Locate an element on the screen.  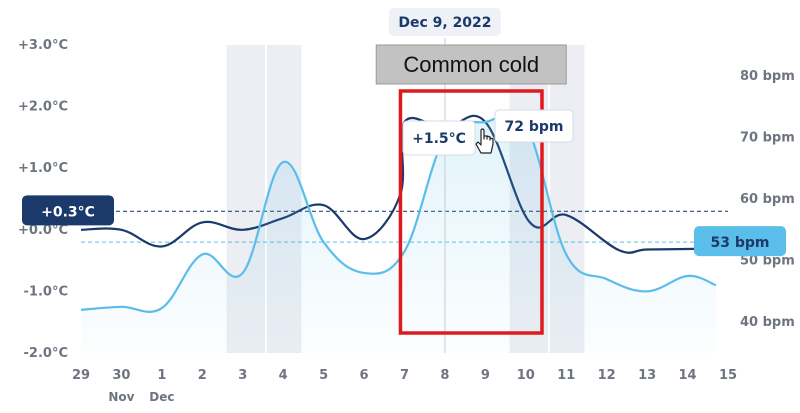
temp-baseline-tag is located at coordinates (68, 210).